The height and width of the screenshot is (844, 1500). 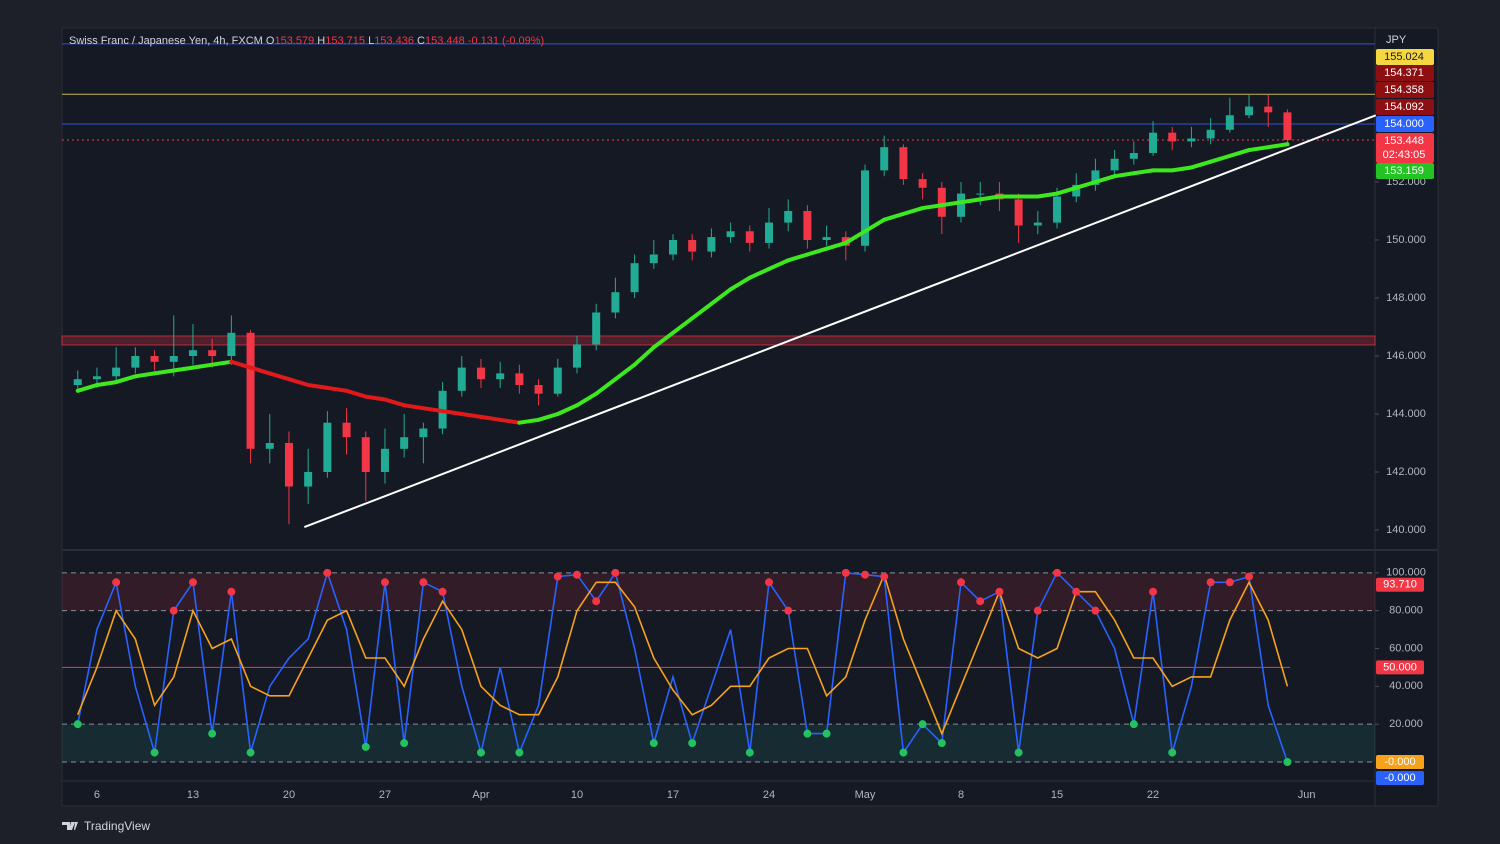 What do you see at coordinates (289, 795) in the screenshot?
I see `x-tick-label: 20` at bounding box center [289, 795].